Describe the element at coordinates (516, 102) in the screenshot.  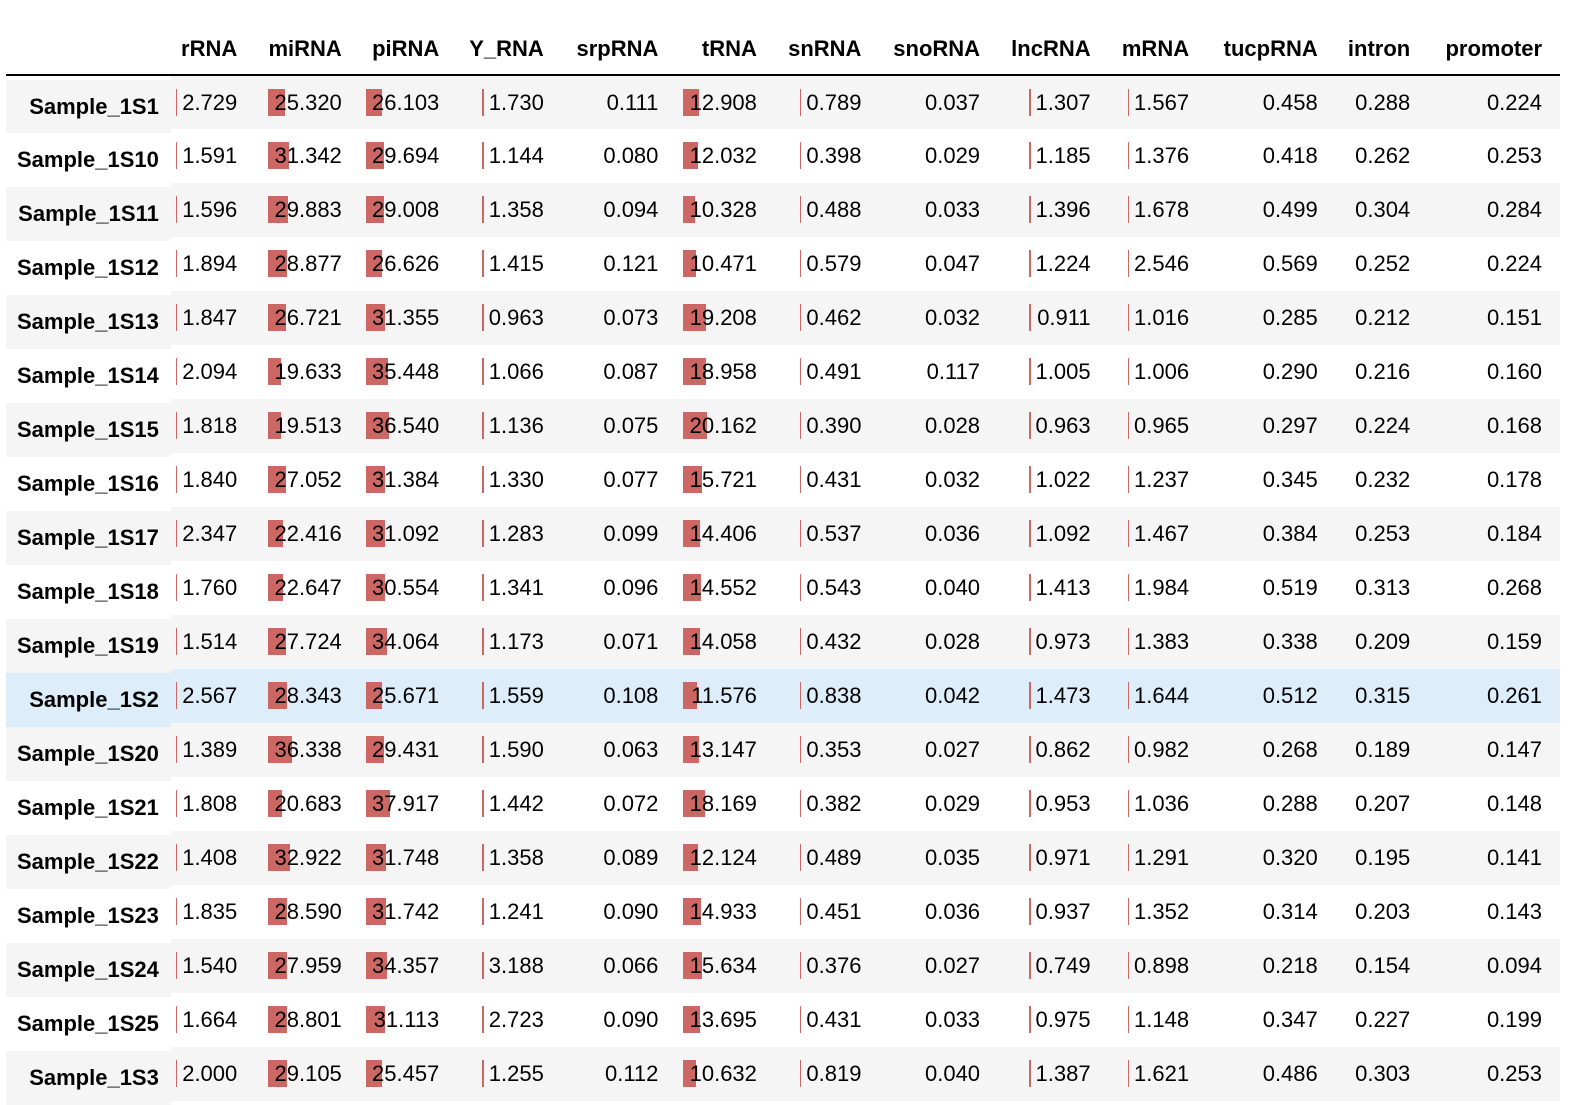
I see `cell-value: 1.730` at that location.